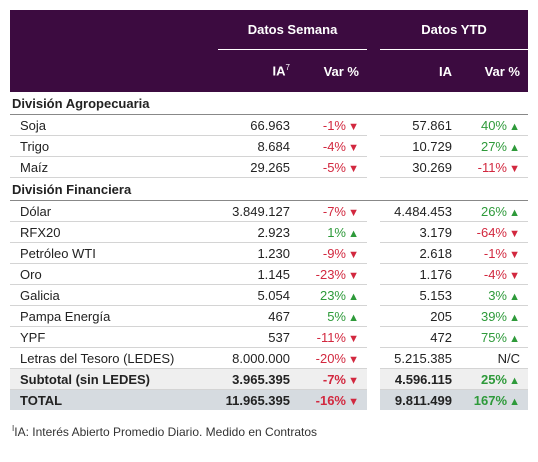  What do you see at coordinates (494, 146) in the screenshot?
I see `var-cell: 27% ▲` at bounding box center [494, 146].